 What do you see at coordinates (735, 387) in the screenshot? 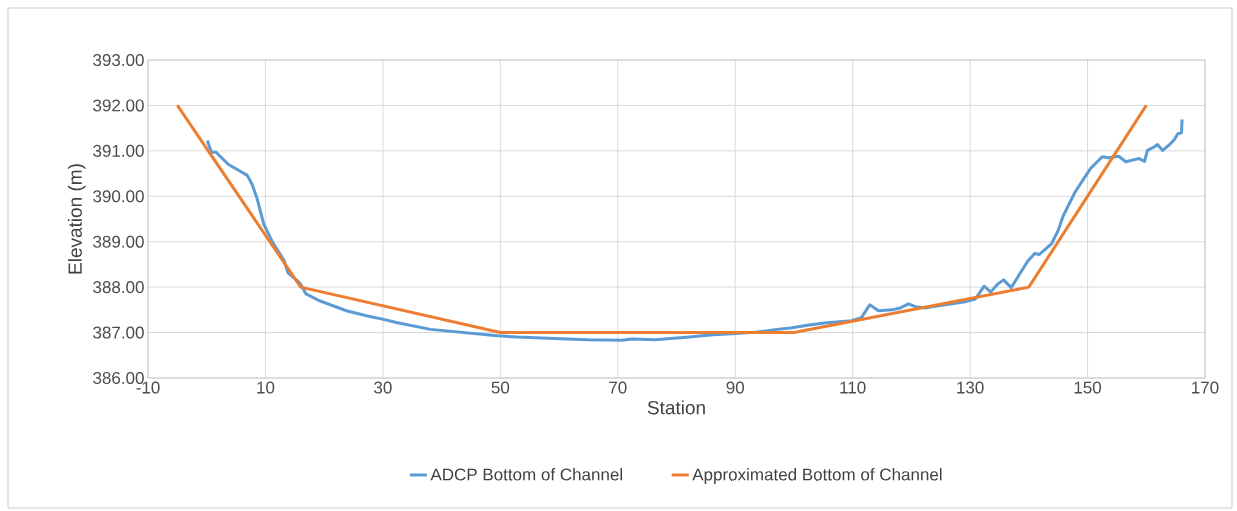
I see `x-tick-label: 90` at bounding box center [735, 387].